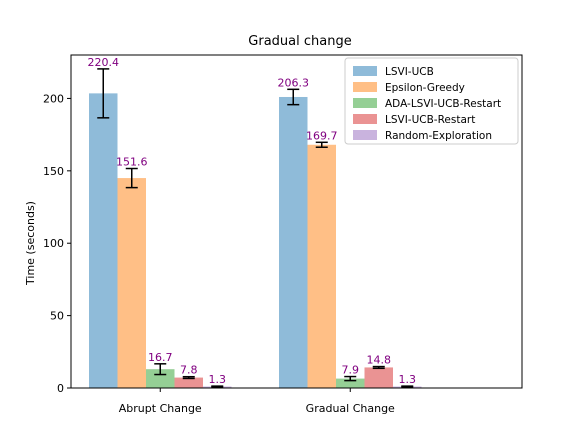 This screenshot has height=436, width=581. Describe the element at coordinates (294, 82) in the screenshot. I see `data-label: 206.3` at that location.